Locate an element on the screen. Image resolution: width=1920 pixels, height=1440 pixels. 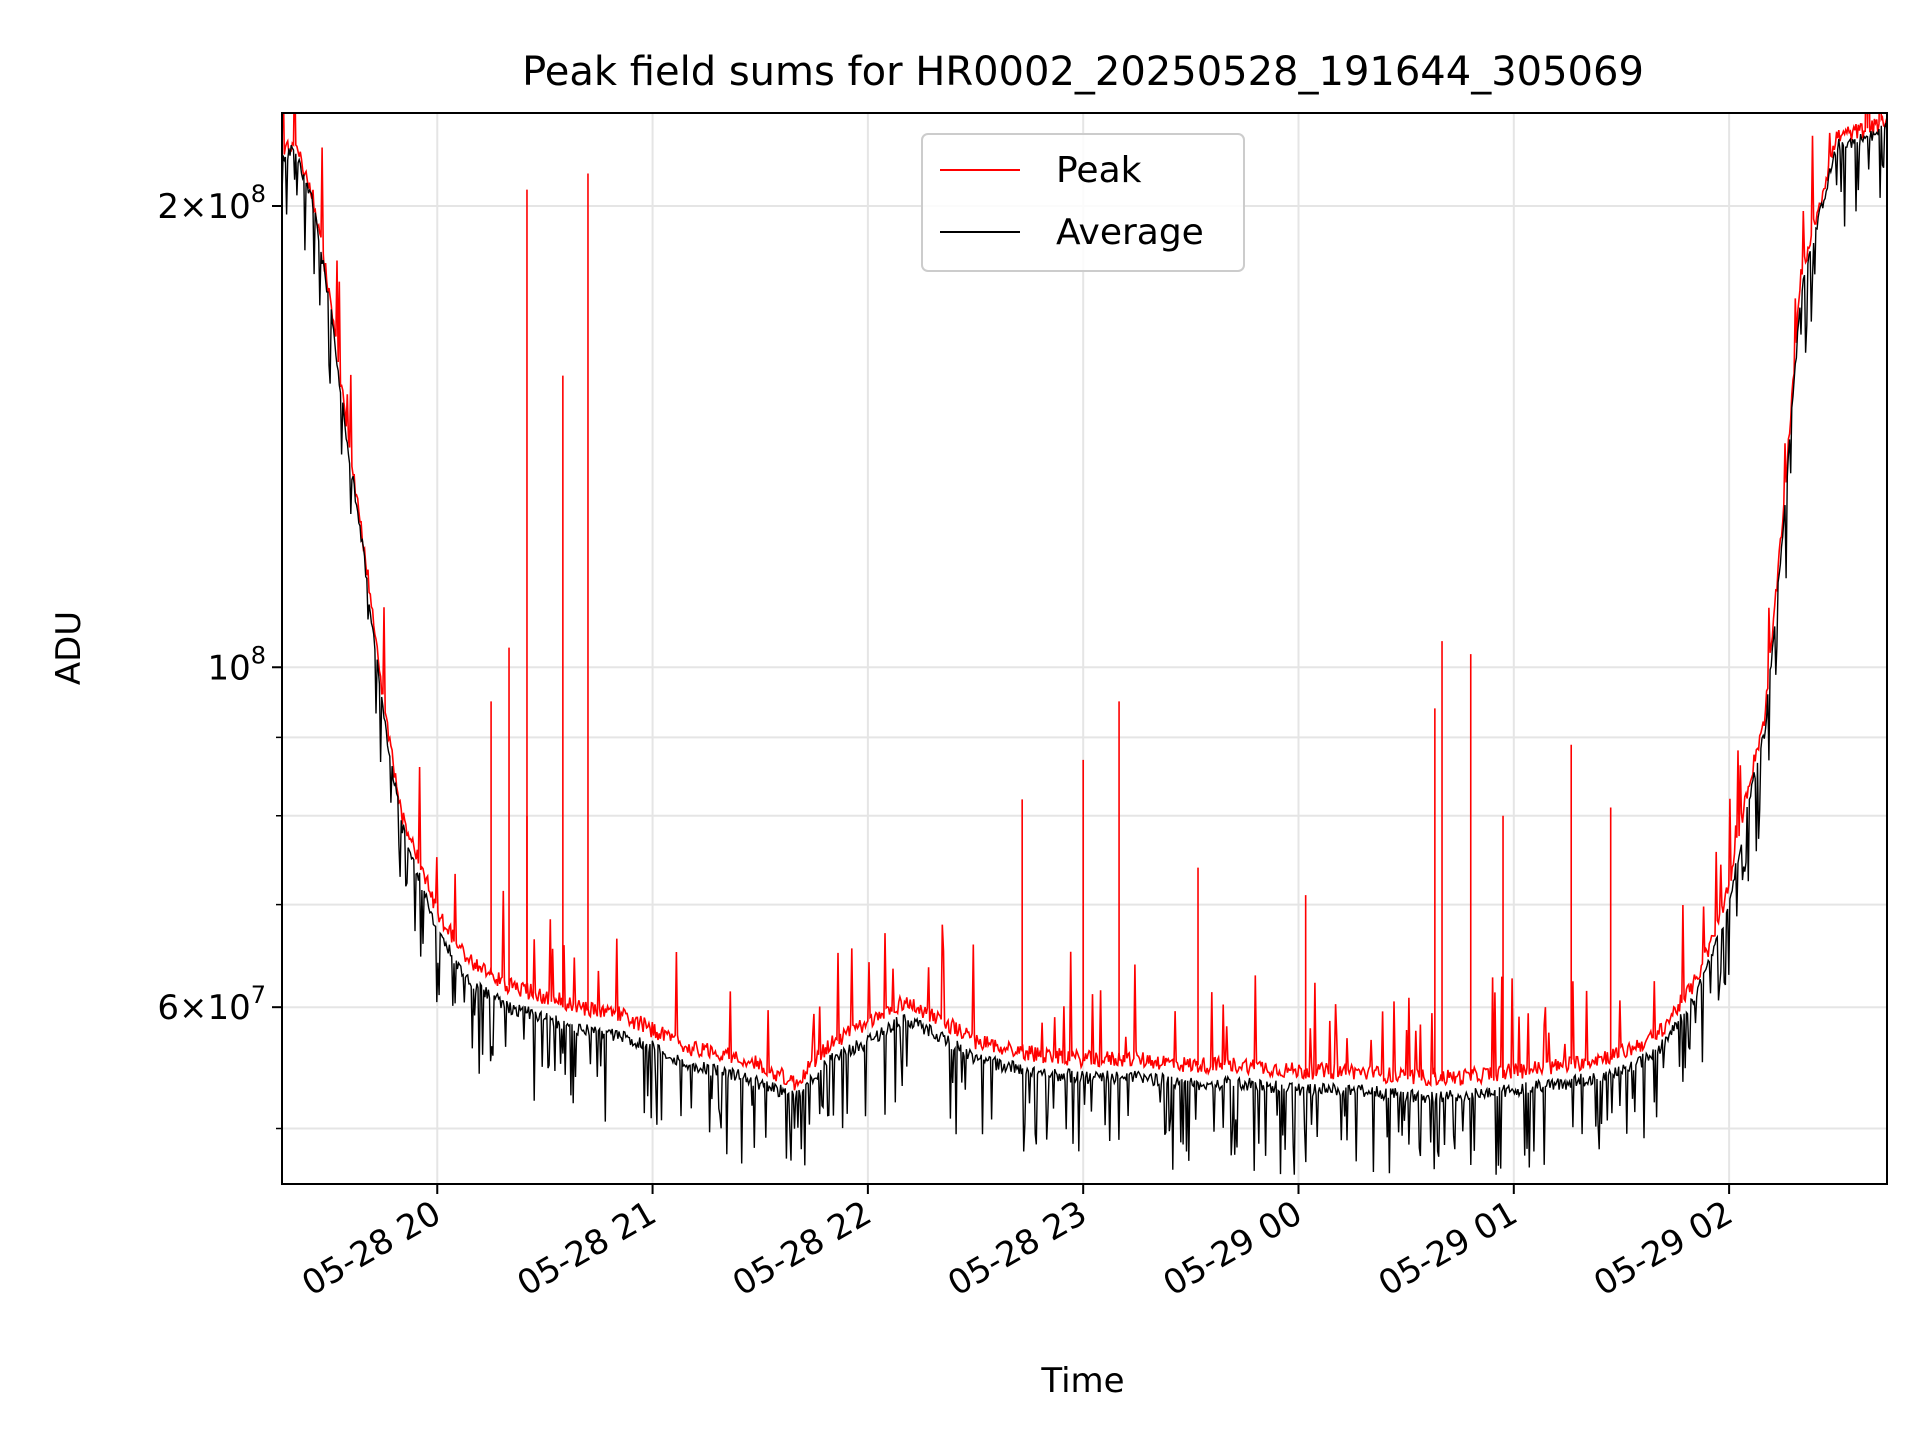
y-tick-label: 2×108 is located at coordinates (211, 203).